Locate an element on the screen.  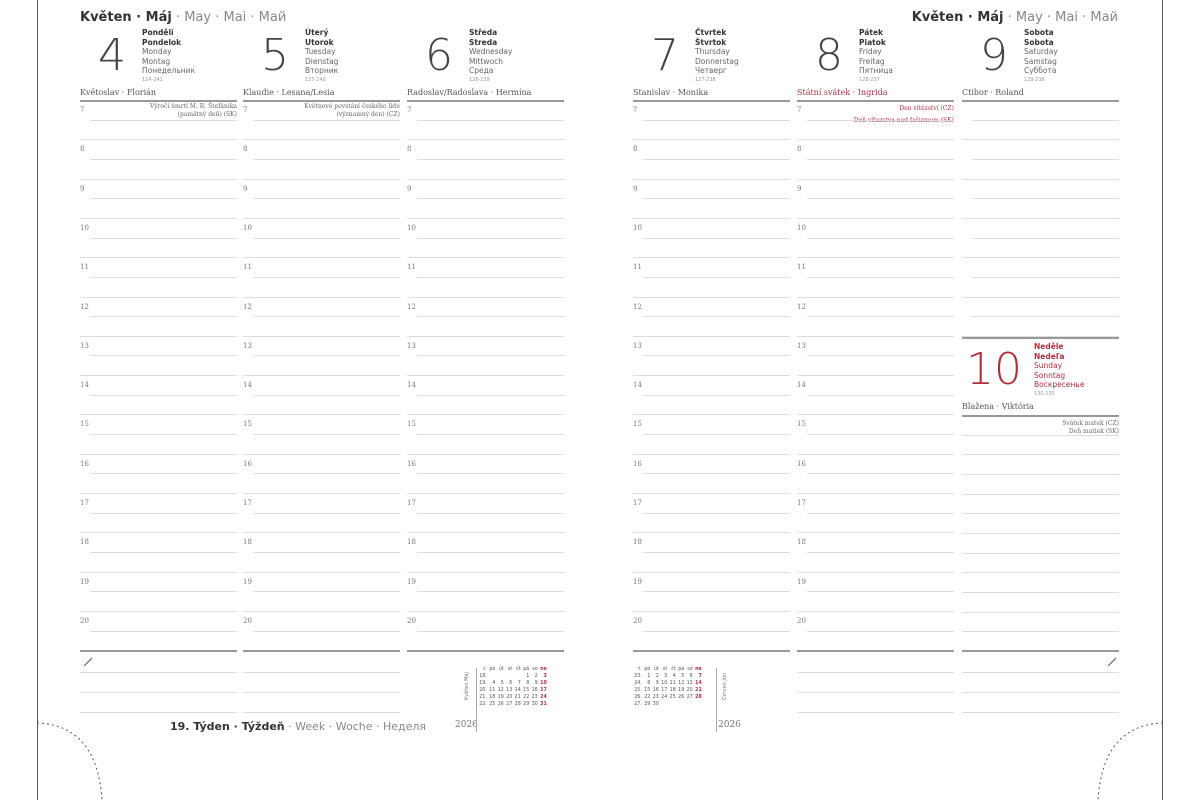
mini-calendar-cell: 20 is located at coordinates (509, 697).